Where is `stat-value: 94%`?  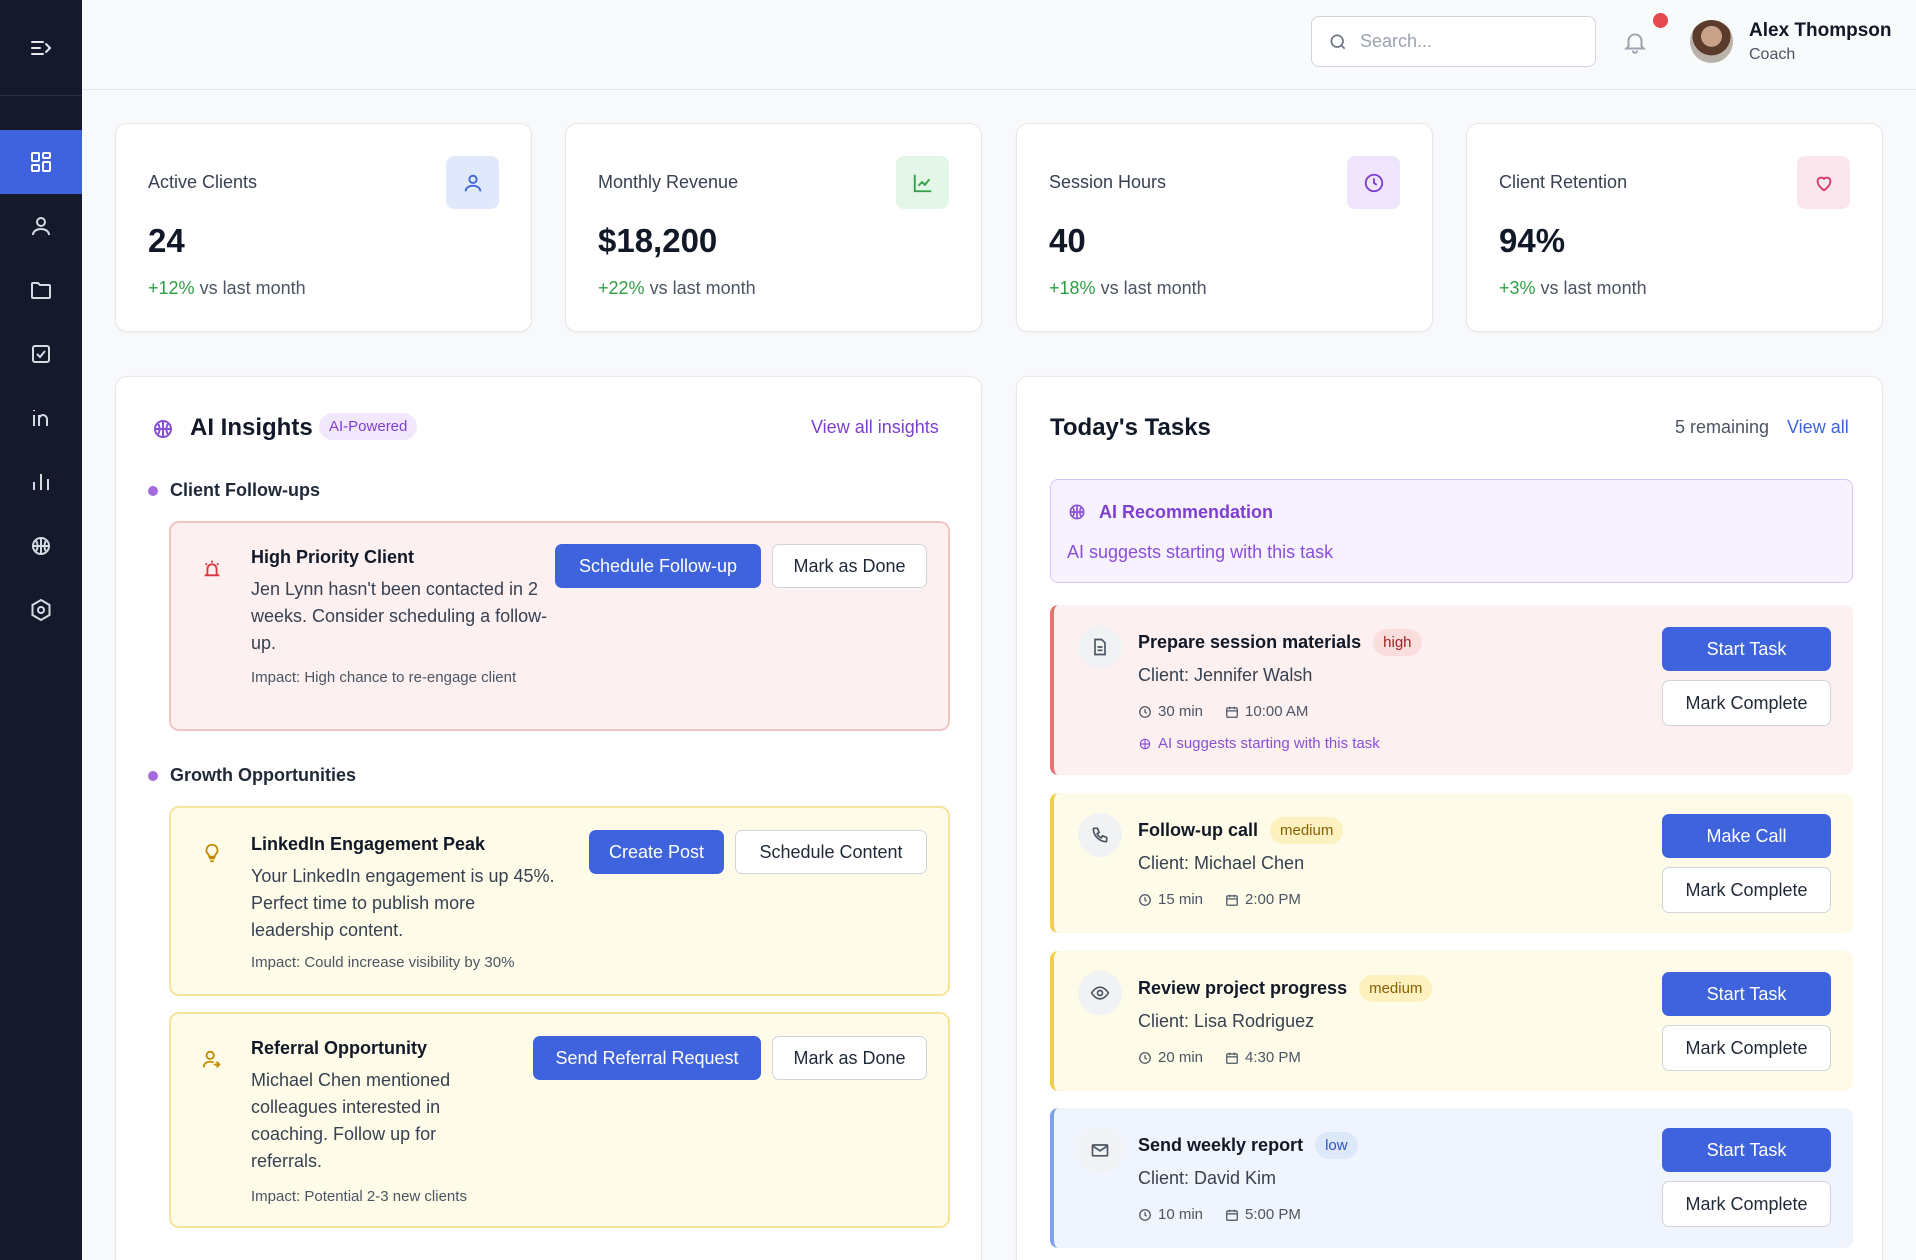
stat-value: 94% is located at coordinates (1532, 240).